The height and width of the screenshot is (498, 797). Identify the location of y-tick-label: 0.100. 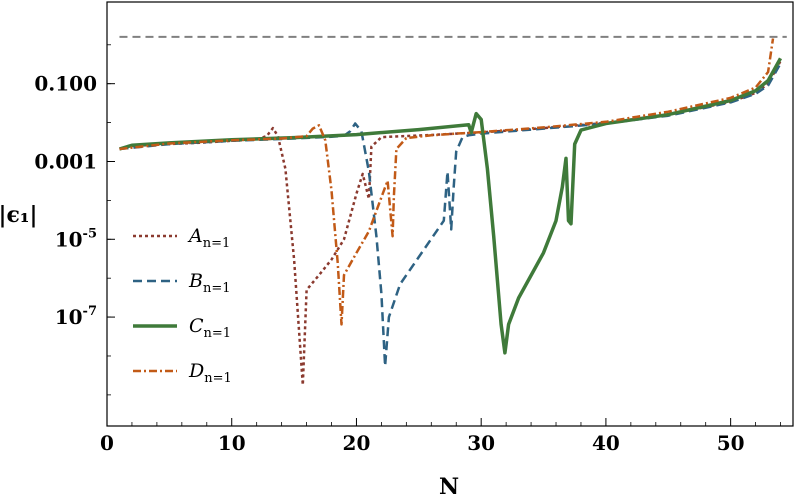
(65, 84).